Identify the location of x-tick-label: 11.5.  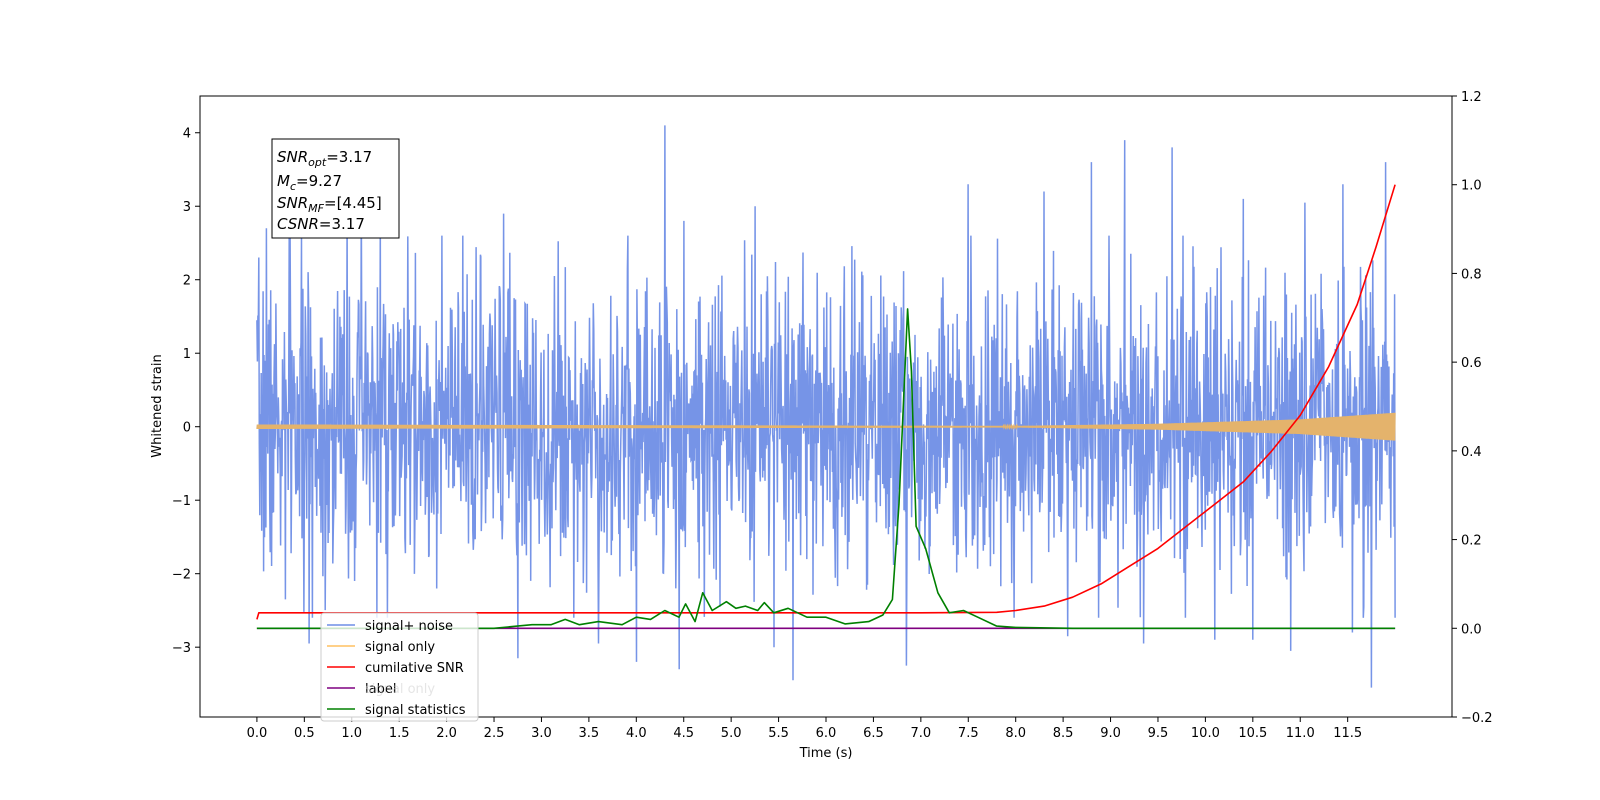
(1347, 733).